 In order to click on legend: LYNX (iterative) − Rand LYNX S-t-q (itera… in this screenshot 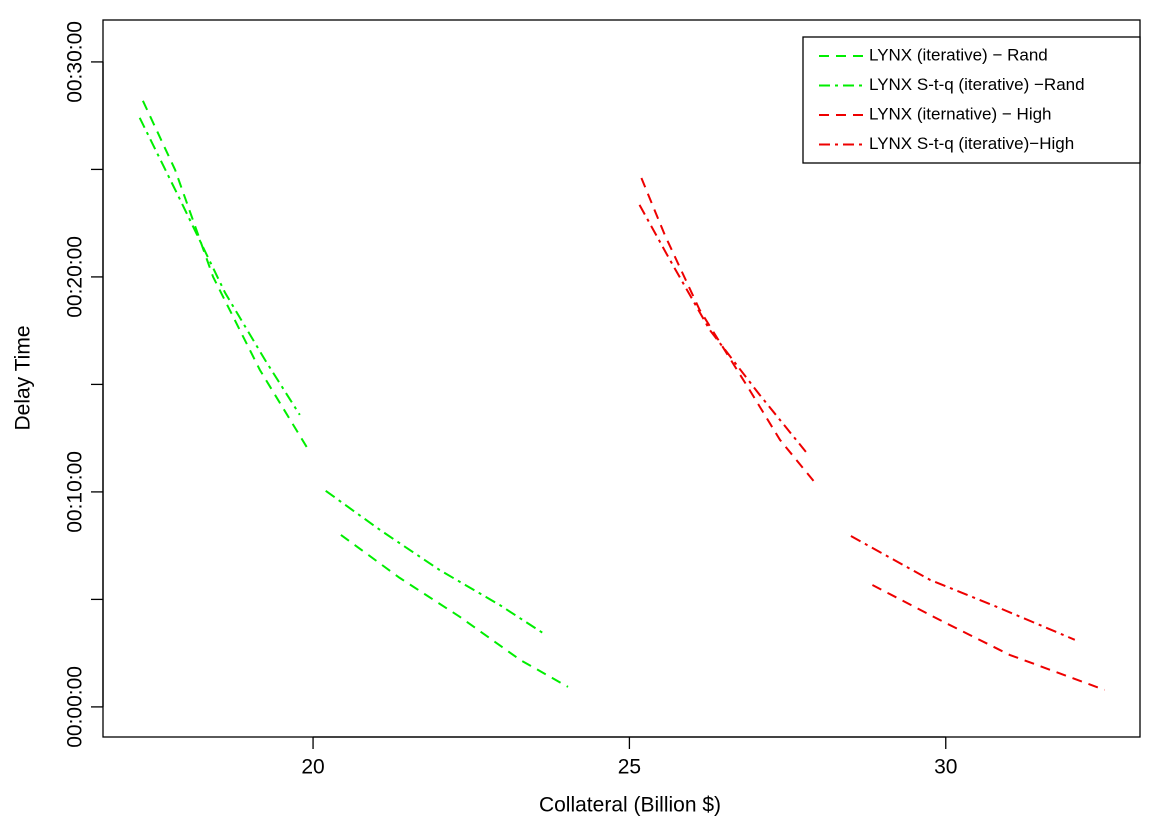, I will do `click(971, 100)`.